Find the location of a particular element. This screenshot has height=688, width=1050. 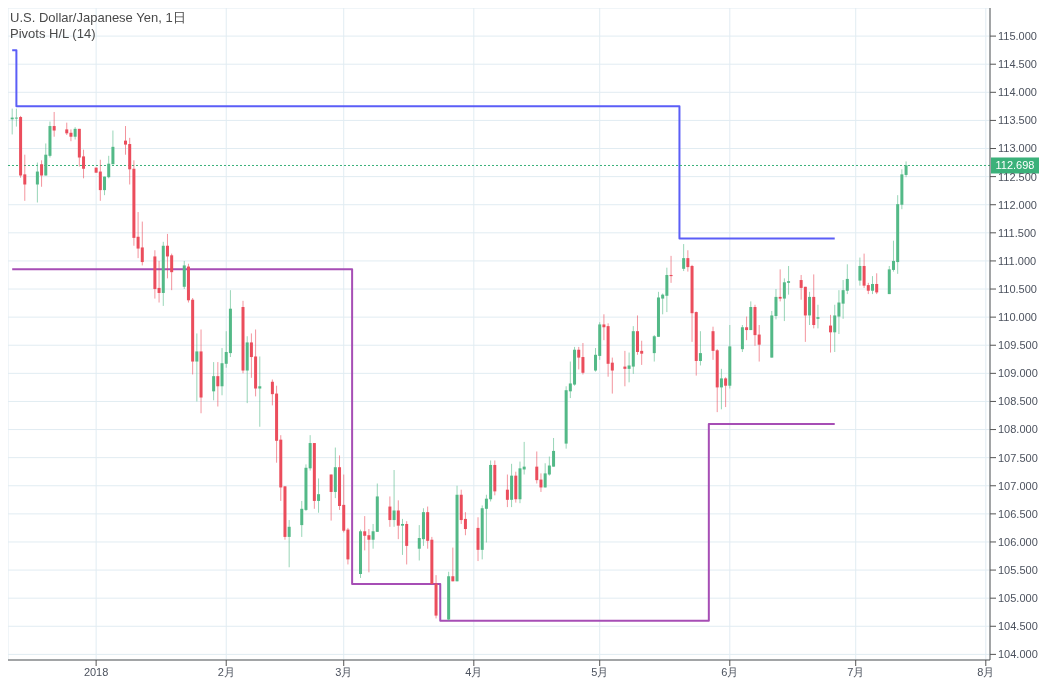

y-tick-label: 105.500 is located at coordinates (1018, 569).